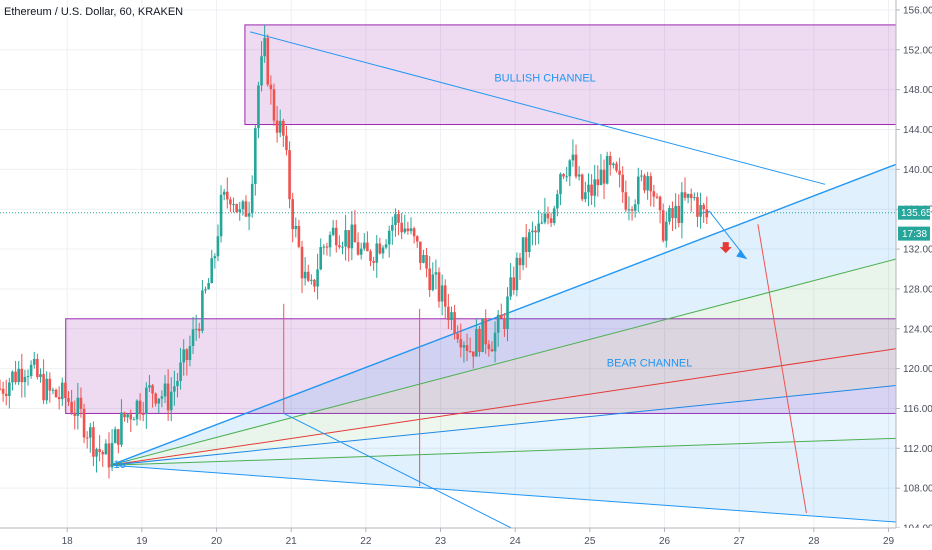  What do you see at coordinates (917, 409) in the screenshot?
I see `price-tick-label: 116.00` at bounding box center [917, 409].